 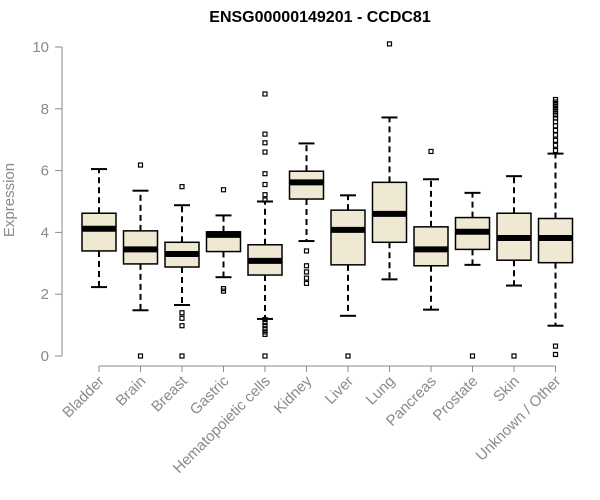 What do you see at coordinates (9, 200) in the screenshot?
I see `y-axis-label: Expression` at bounding box center [9, 200].